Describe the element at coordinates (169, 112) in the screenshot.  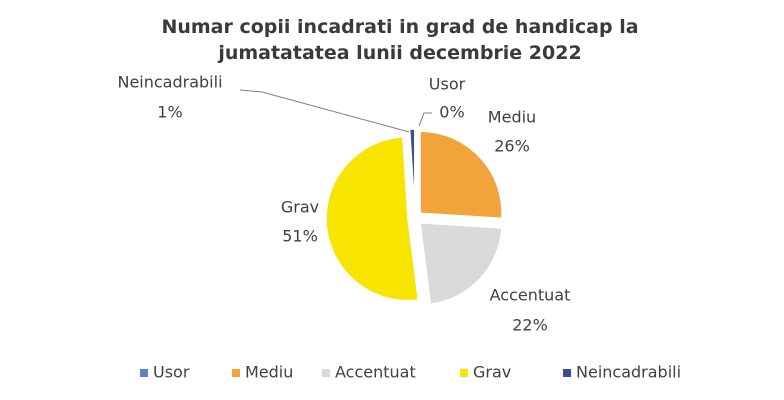
I see `slice-value-label: 1%` at that location.